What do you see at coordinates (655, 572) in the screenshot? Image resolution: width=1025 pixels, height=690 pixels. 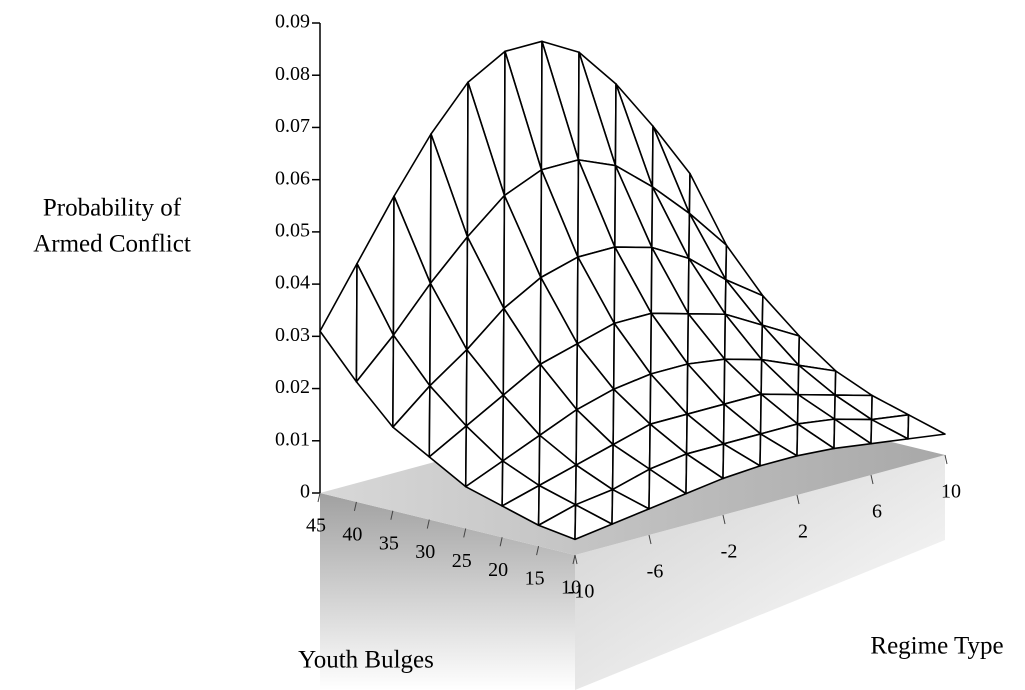 I see `x-tick-label: -6` at bounding box center [655, 572].